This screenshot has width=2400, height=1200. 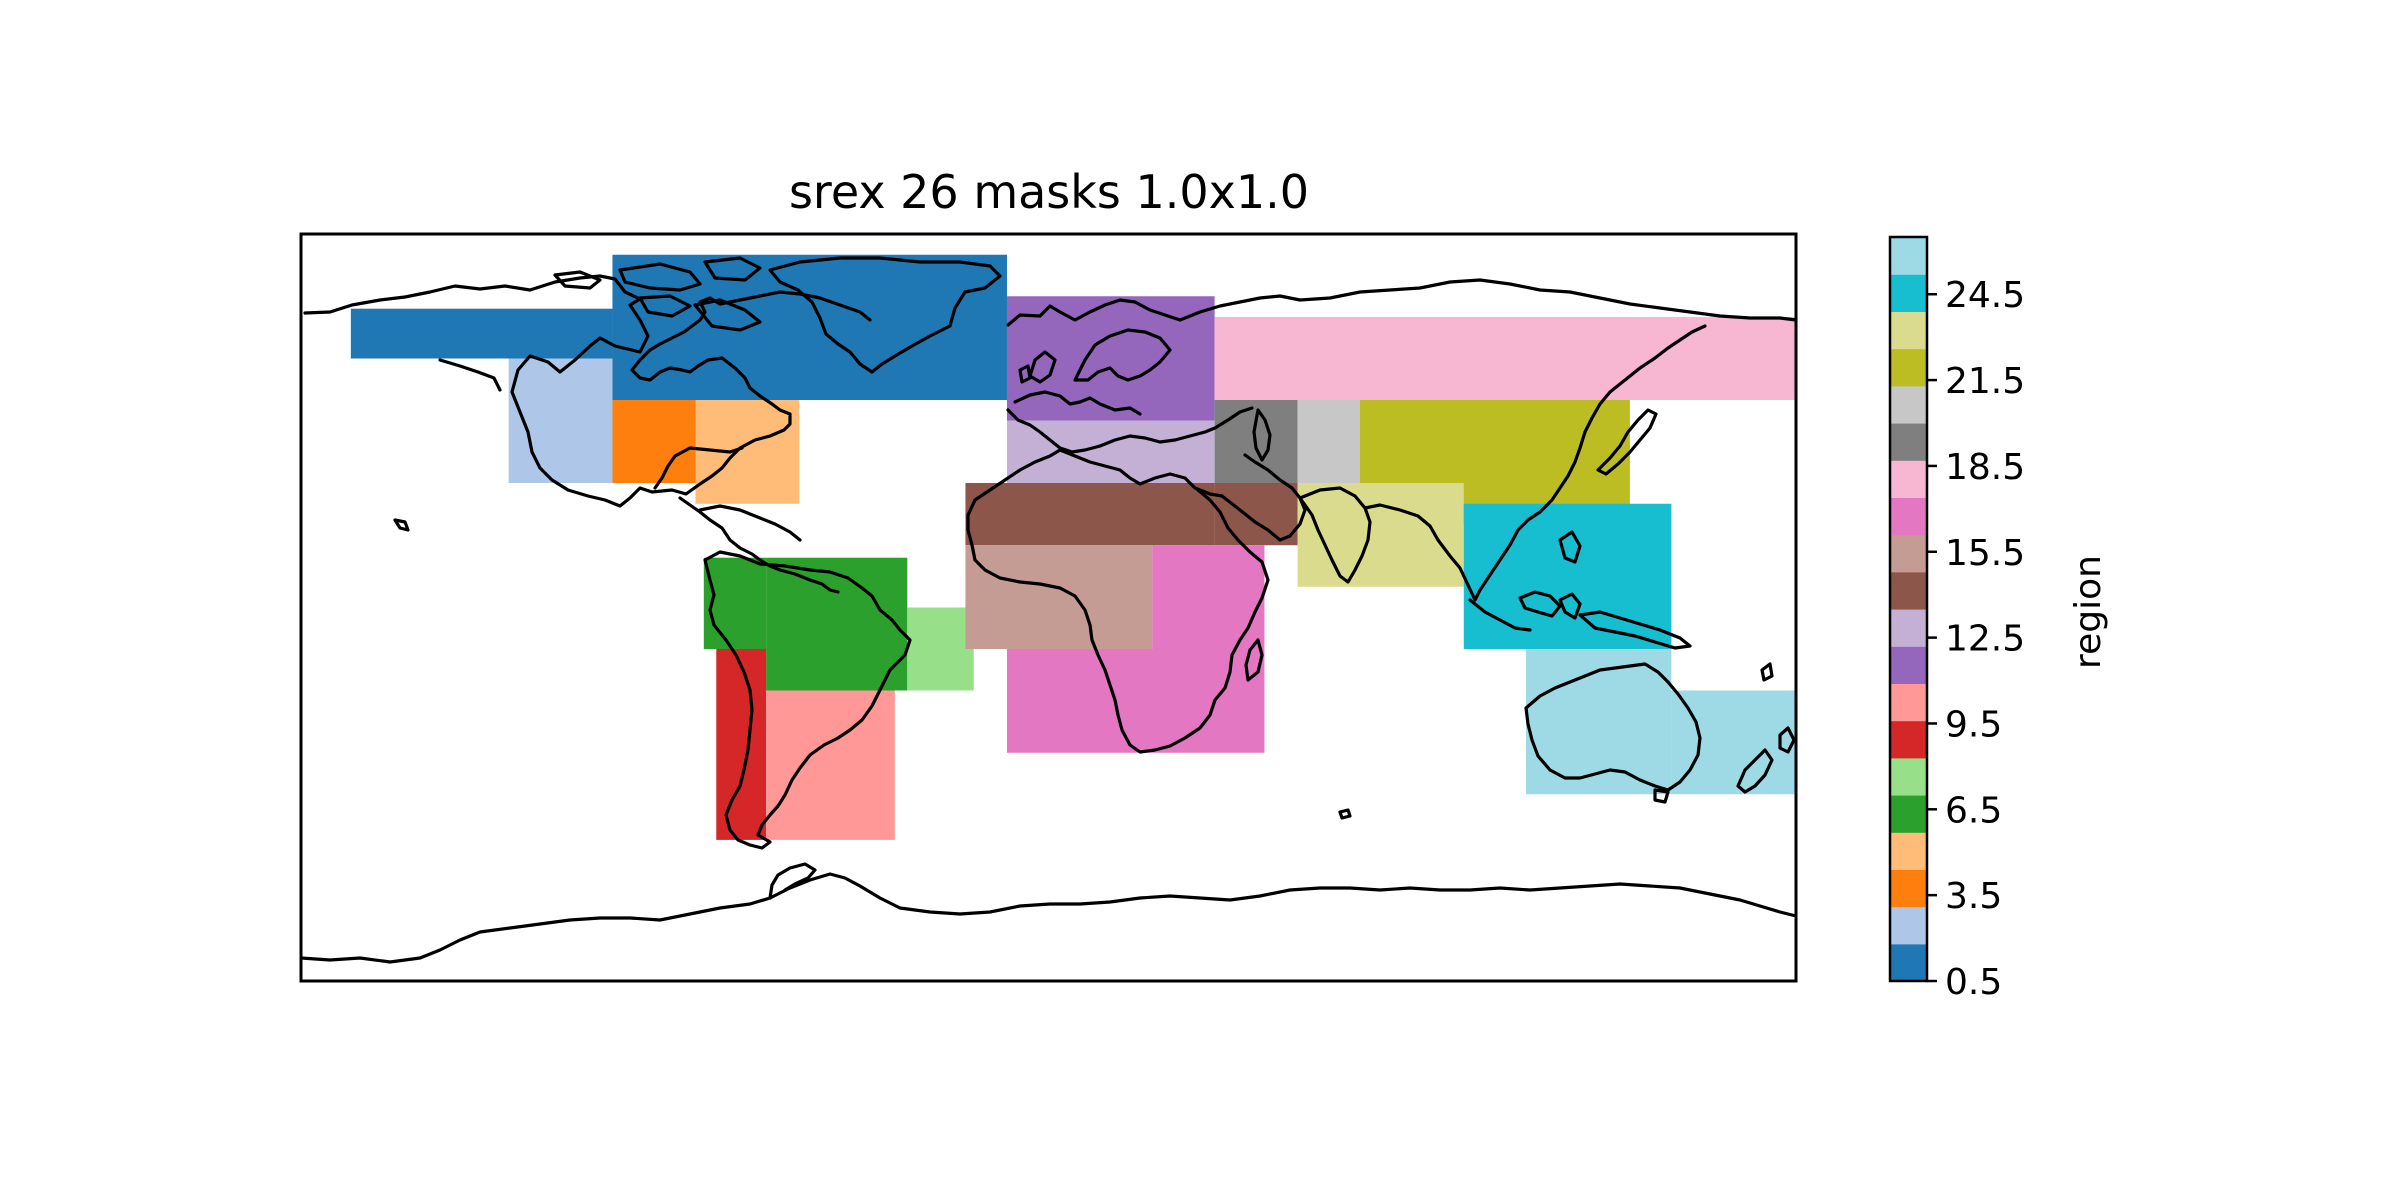 What do you see at coordinates (1135, 701) in the screenshot?
I see `region-mask-15-part1` at bounding box center [1135, 701].